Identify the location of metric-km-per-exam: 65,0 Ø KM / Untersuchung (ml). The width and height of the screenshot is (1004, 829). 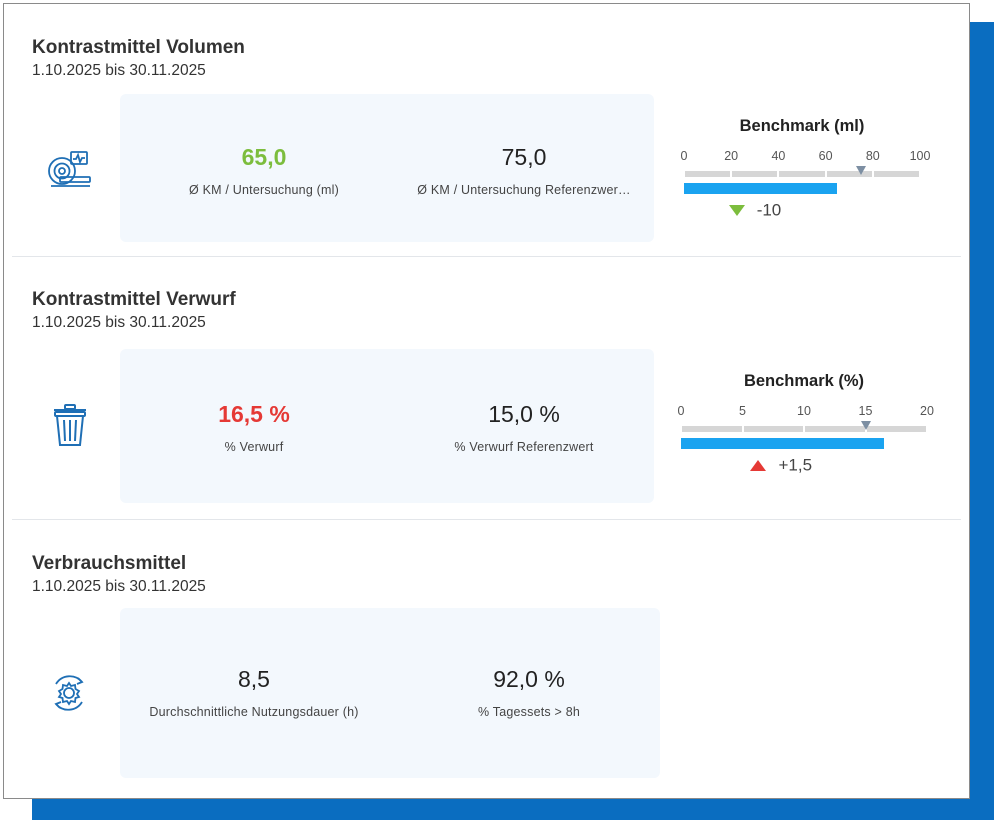
(264, 170).